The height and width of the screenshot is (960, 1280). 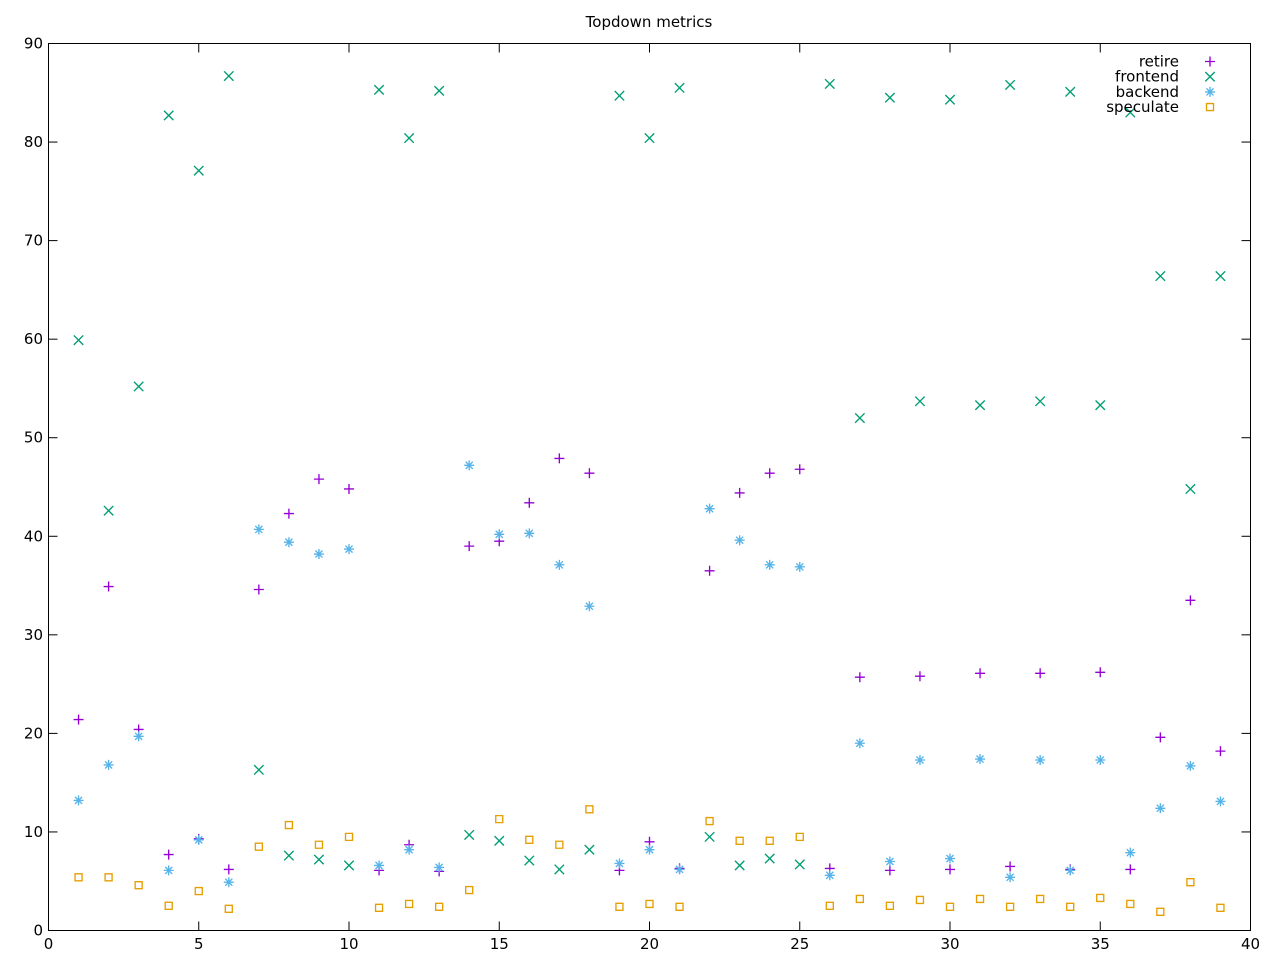 I want to click on legend-item-retire: retire, so click(x=1177, y=62).